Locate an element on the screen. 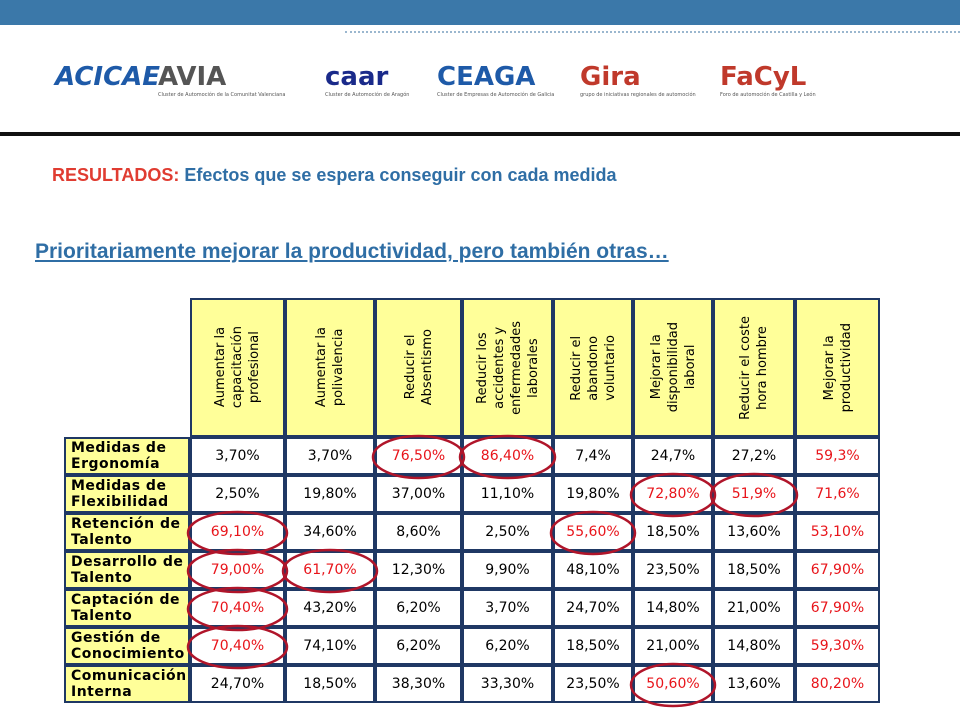 This screenshot has width=960, height=720. header-line: hora hombre is located at coordinates (762, 367).